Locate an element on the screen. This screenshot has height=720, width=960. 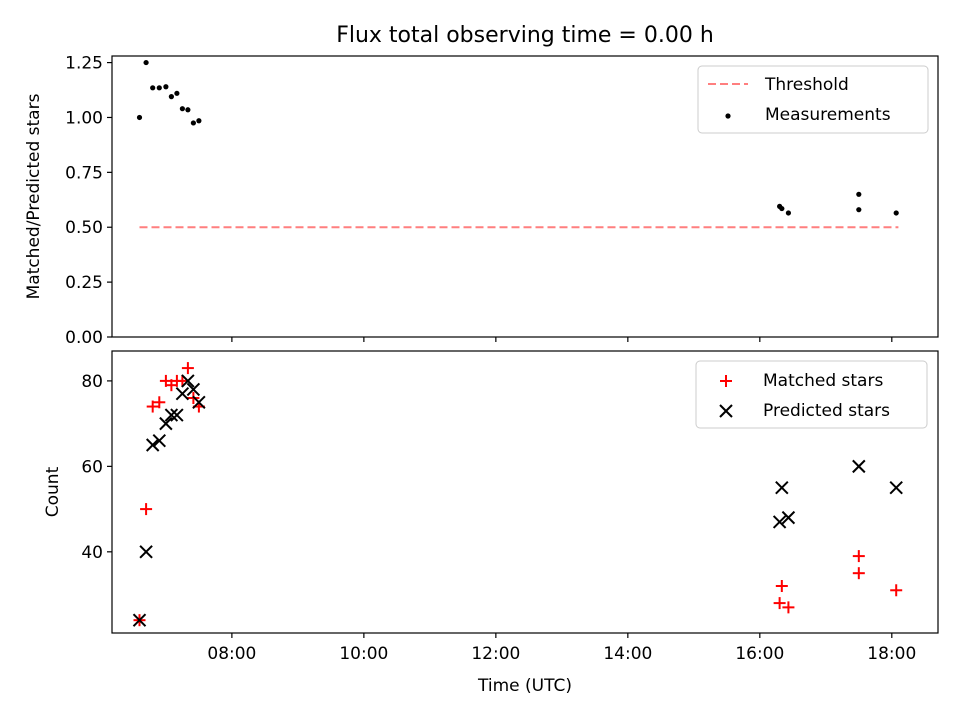
threshold-legend-label: Threshold is located at coordinates (806, 85).